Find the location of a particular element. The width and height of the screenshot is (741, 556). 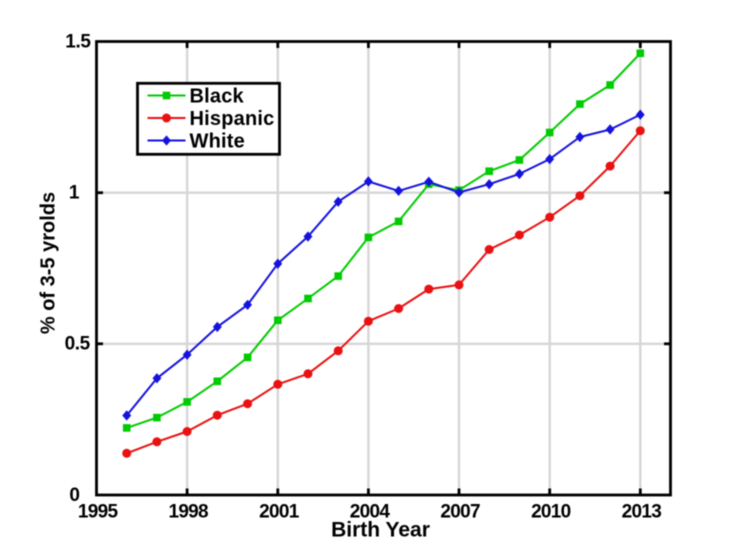

svg-text: Black is located at coordinates (217, 96).